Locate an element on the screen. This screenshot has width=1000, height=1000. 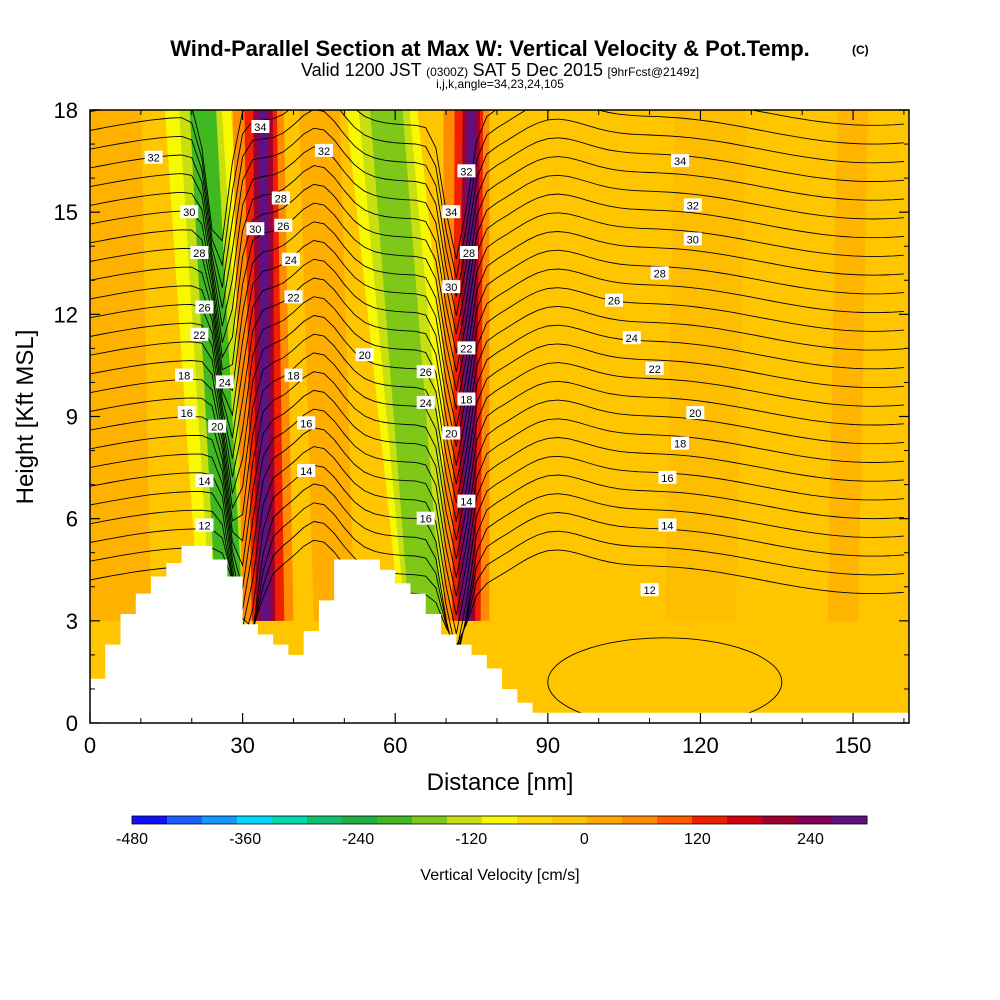
contour-label-text: 16 is located at coordinates (667, 479).